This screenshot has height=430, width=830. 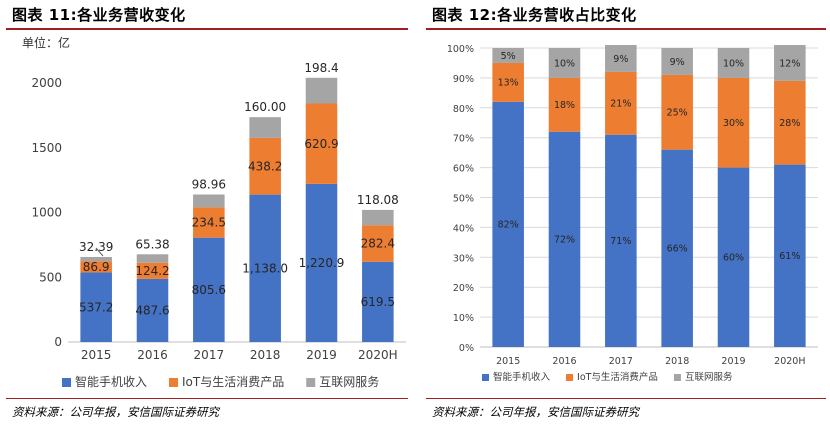 I want to click on legend-label: IoT与生活消费产品, so click(x=617, y=377).